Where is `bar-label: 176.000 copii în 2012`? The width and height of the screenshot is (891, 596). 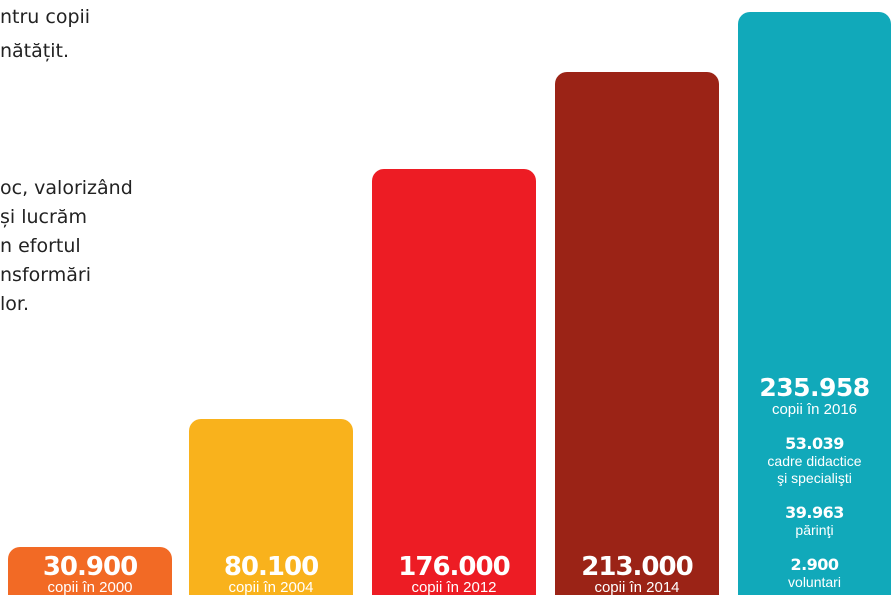
bar-label: 176.000 copii în 2012 is located at coordinates (454, 574).